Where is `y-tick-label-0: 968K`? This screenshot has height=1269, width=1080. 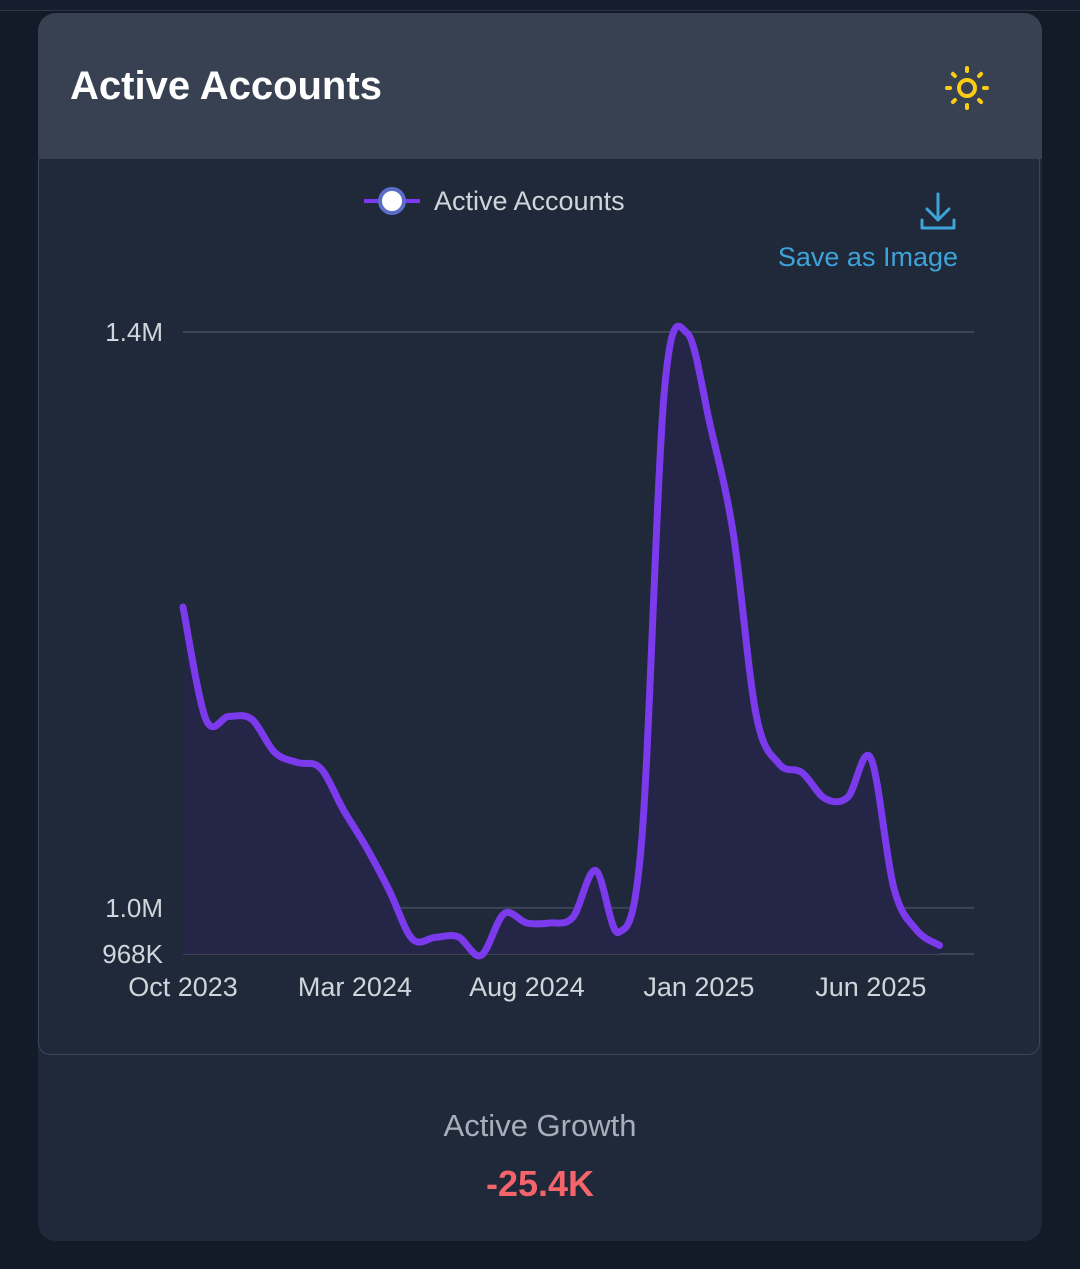 y-tick-label-0: 968K is located at coordinates (132, 954).